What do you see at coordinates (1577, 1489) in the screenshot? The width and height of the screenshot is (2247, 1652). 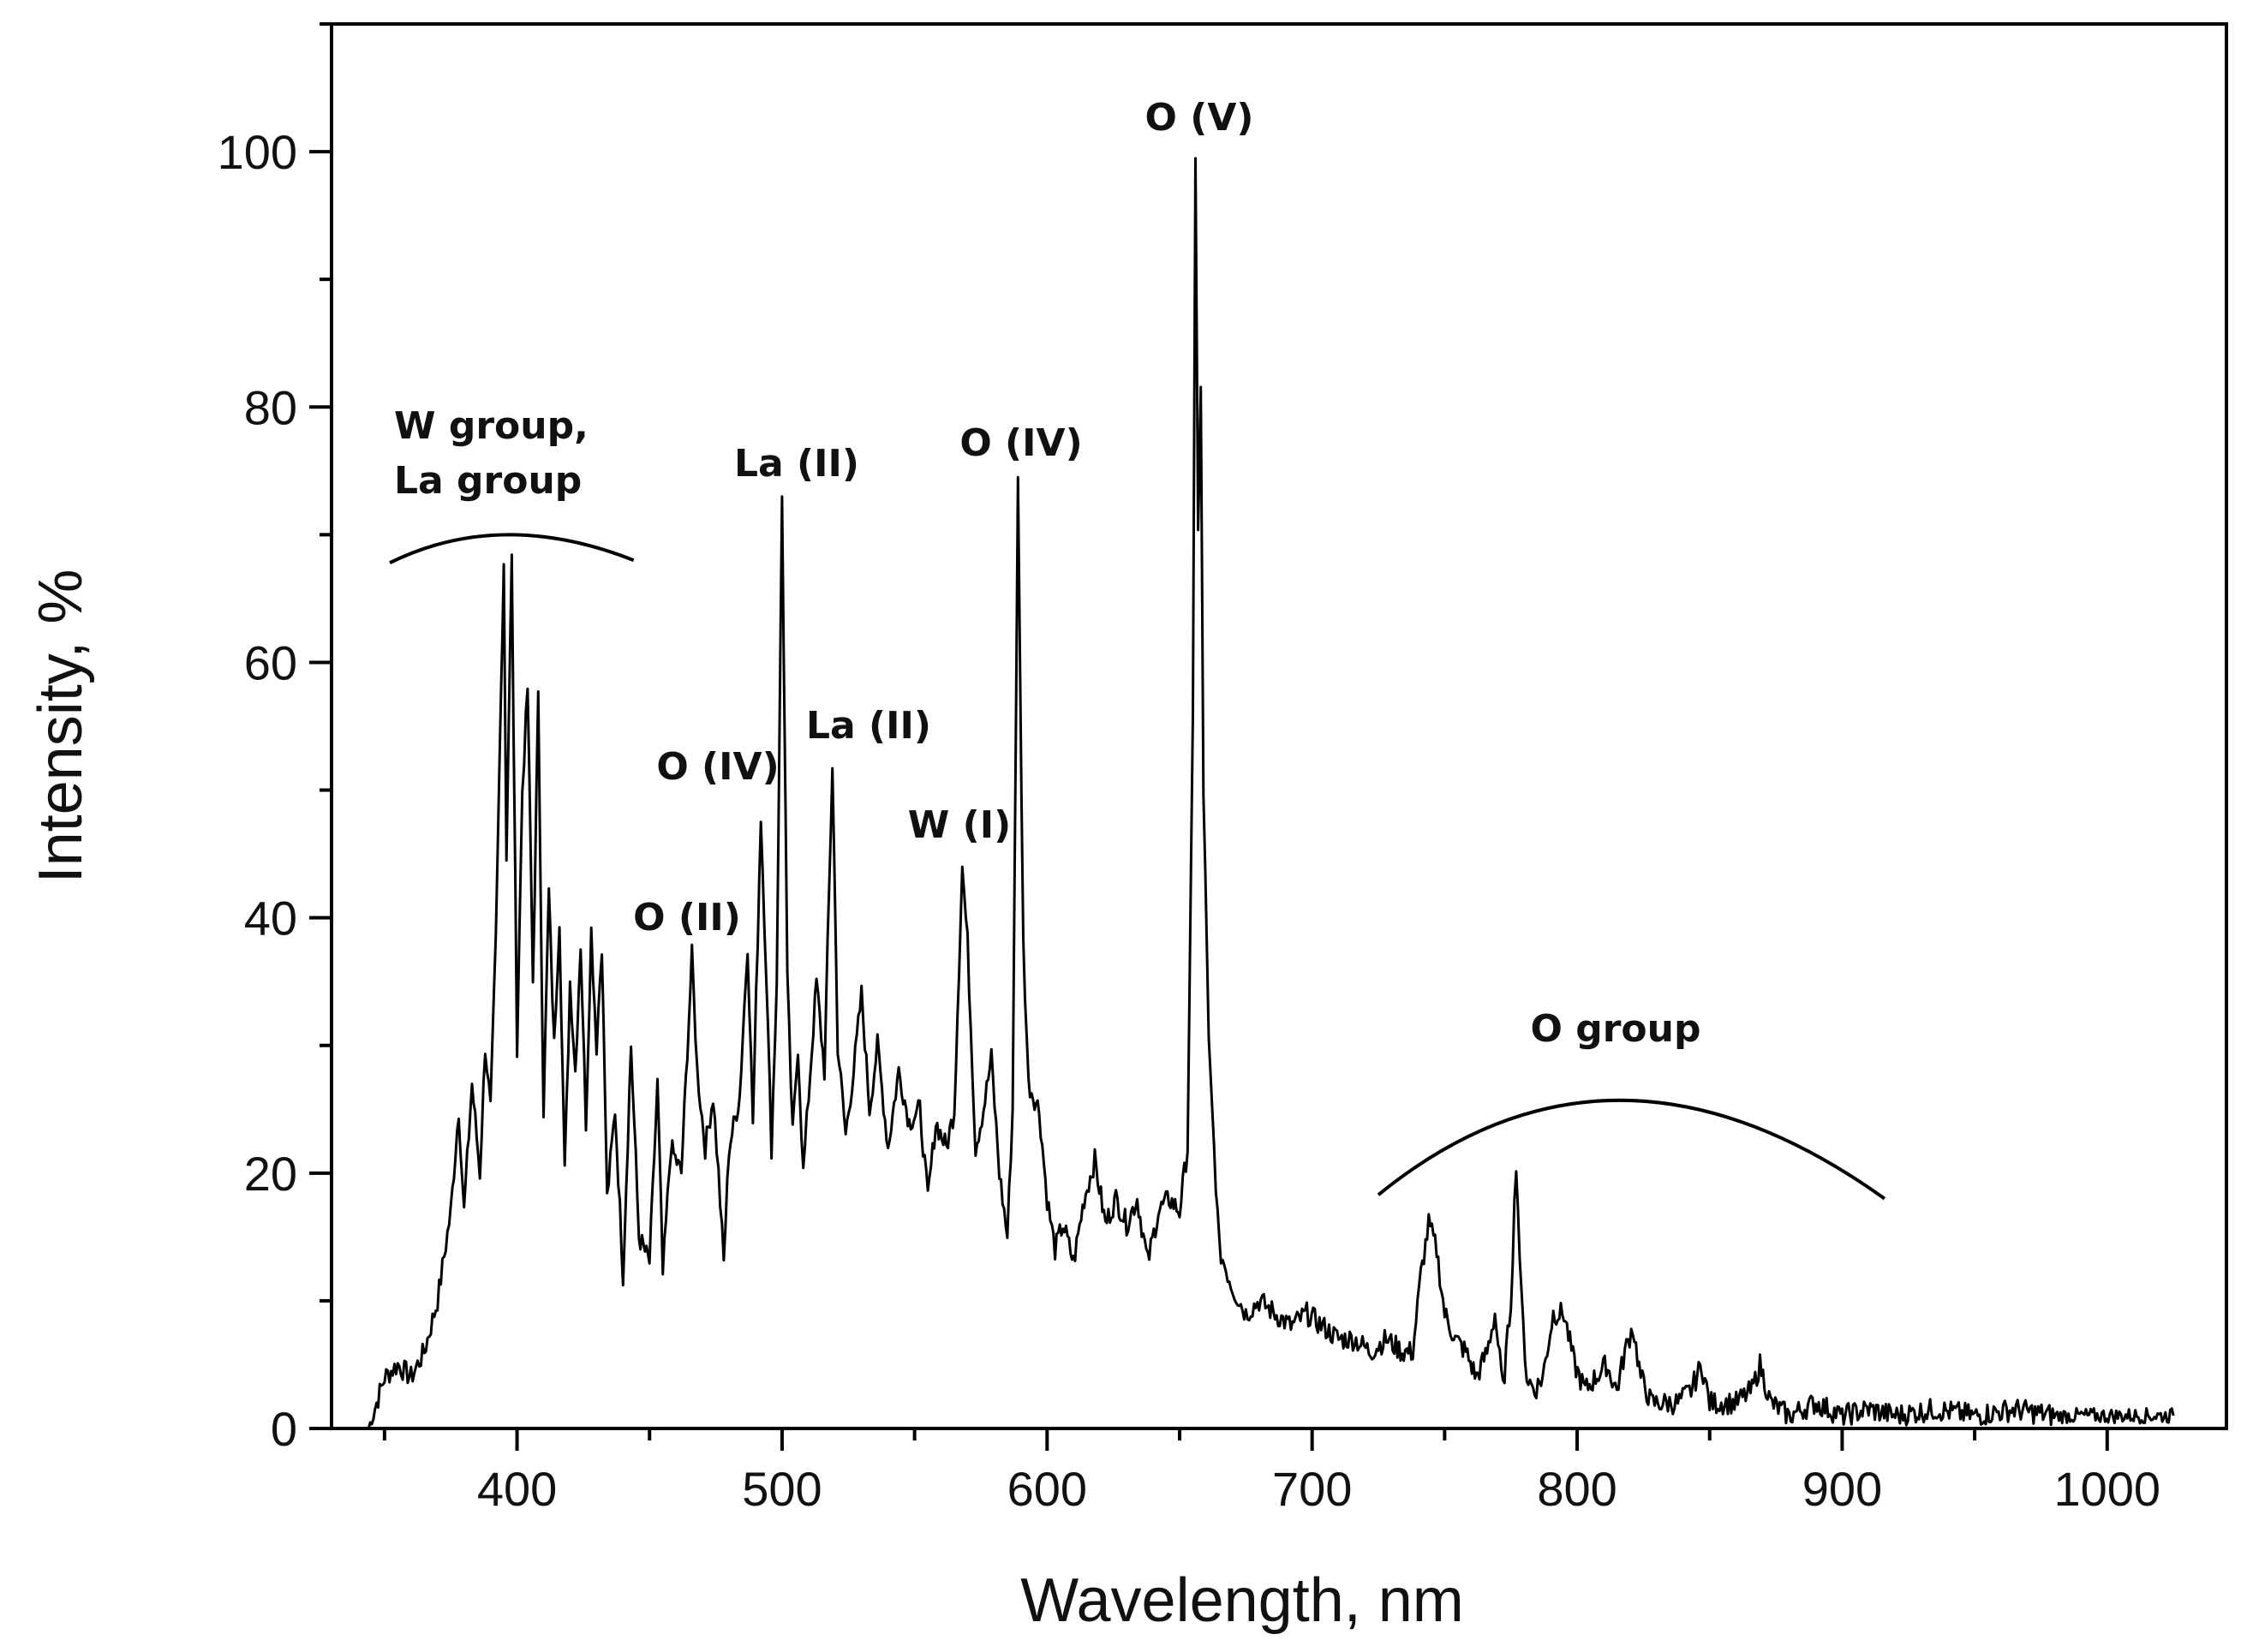 I see `x-tick-label: 800` at bounding box center [1577, 1489].